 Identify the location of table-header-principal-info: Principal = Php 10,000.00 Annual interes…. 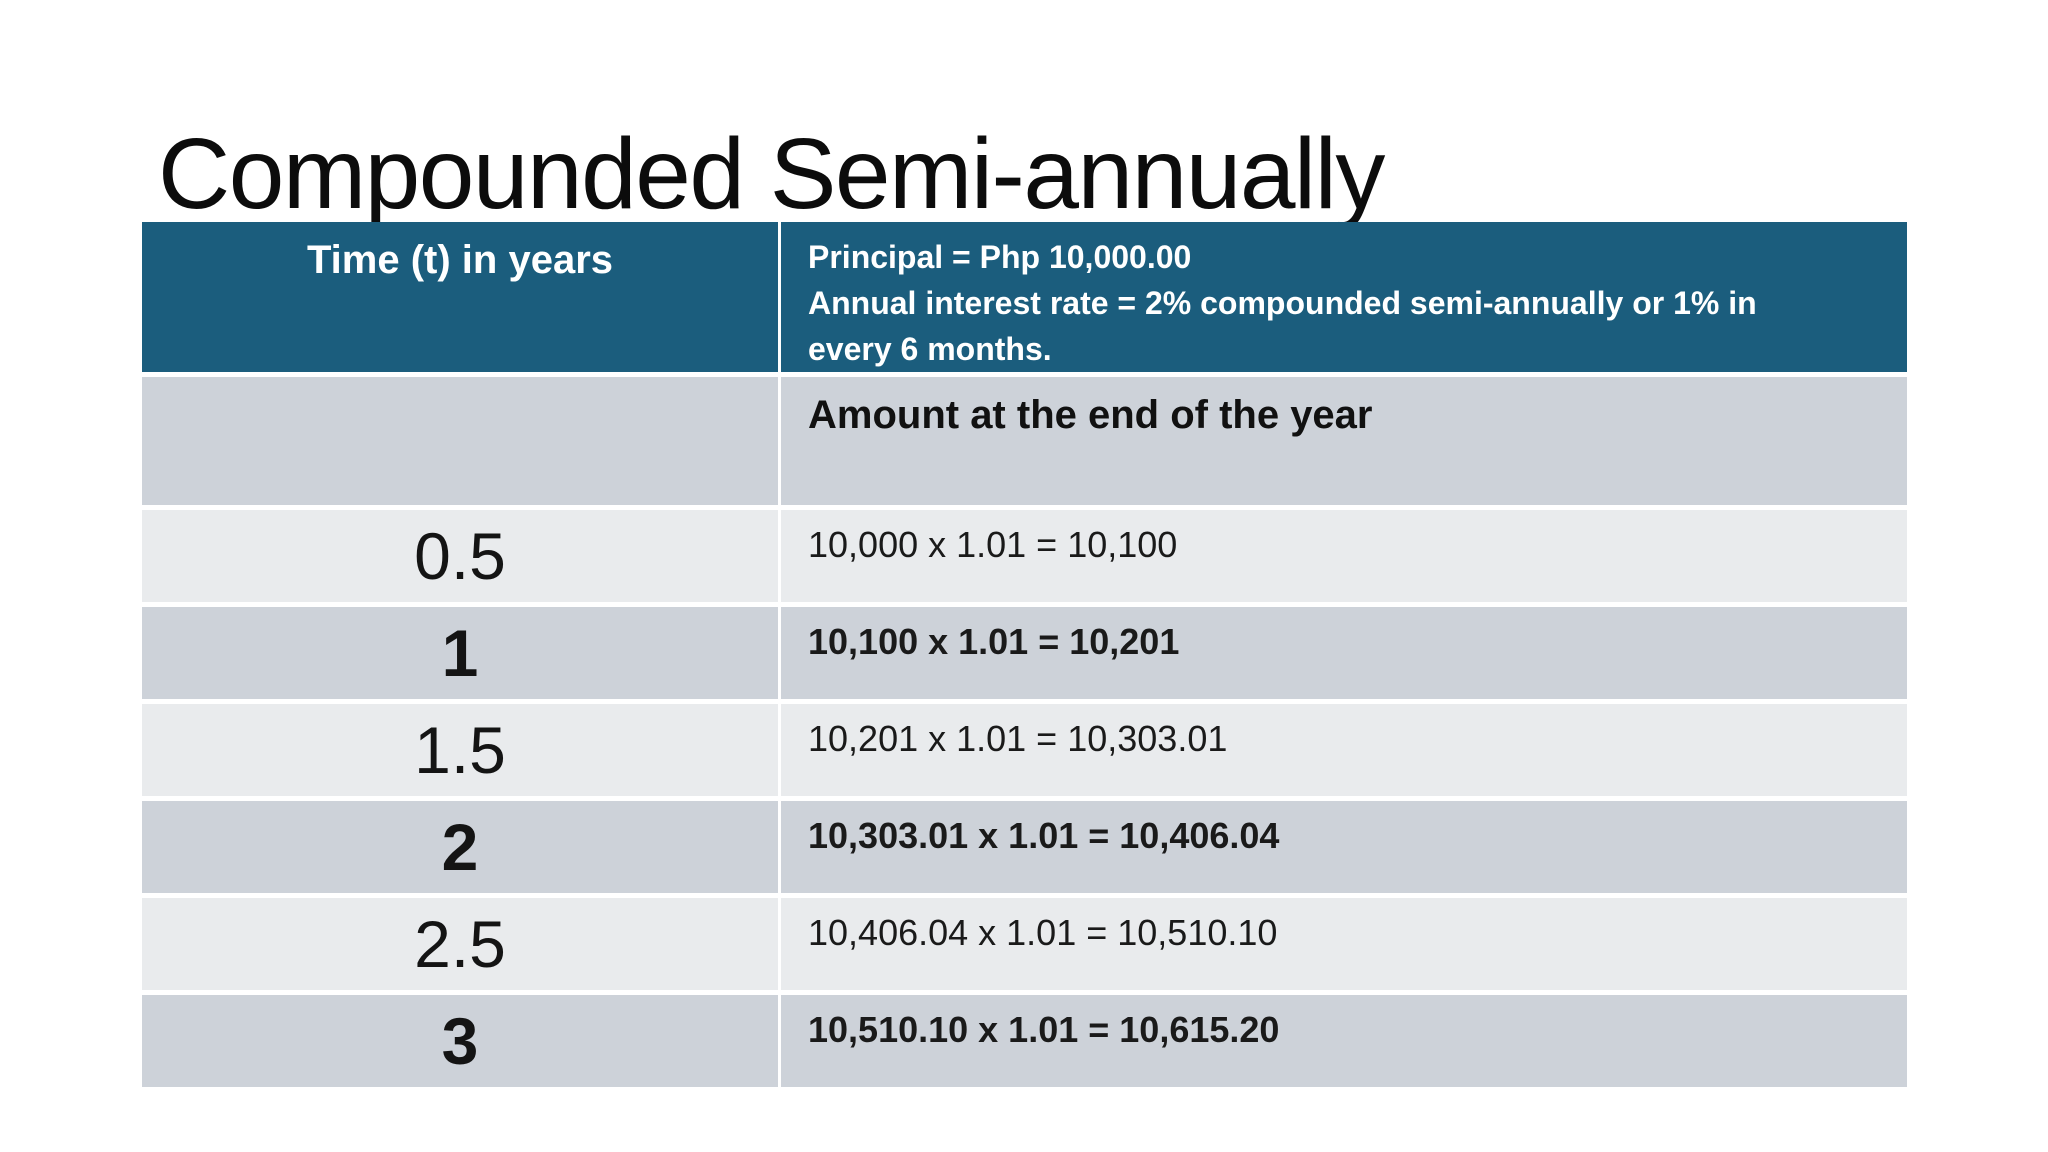
(1344, 297).